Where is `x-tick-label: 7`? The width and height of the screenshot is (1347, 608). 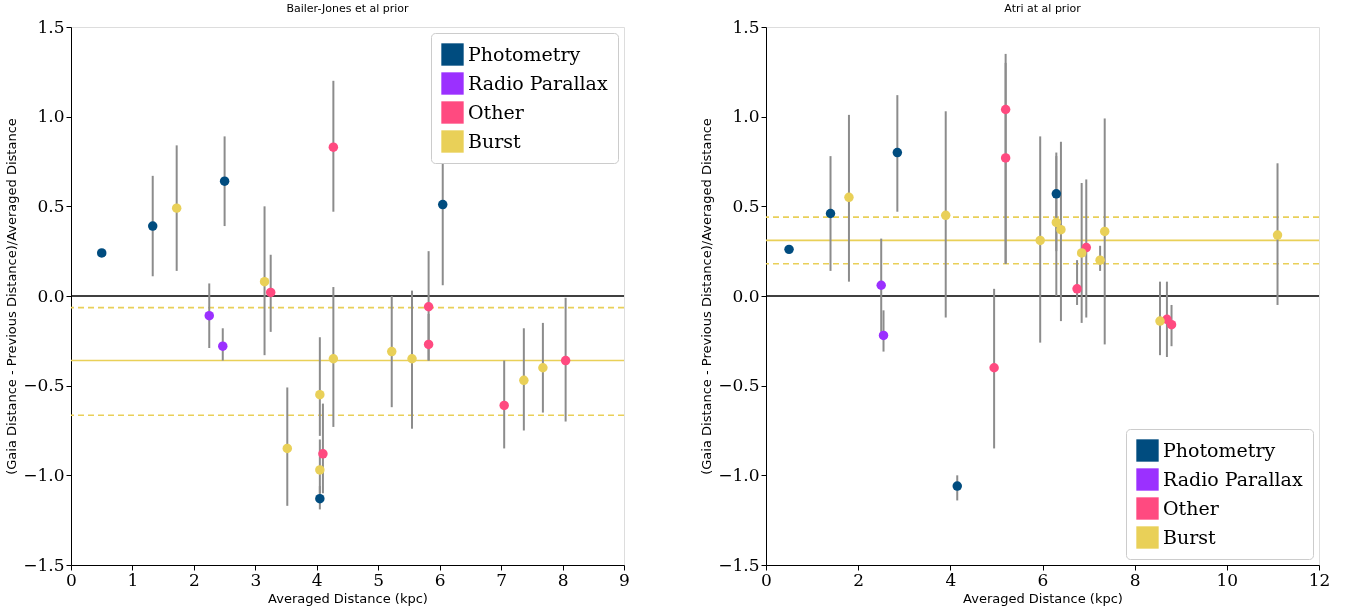 x-tick-label: 7 is located at coordinates (502, 579).